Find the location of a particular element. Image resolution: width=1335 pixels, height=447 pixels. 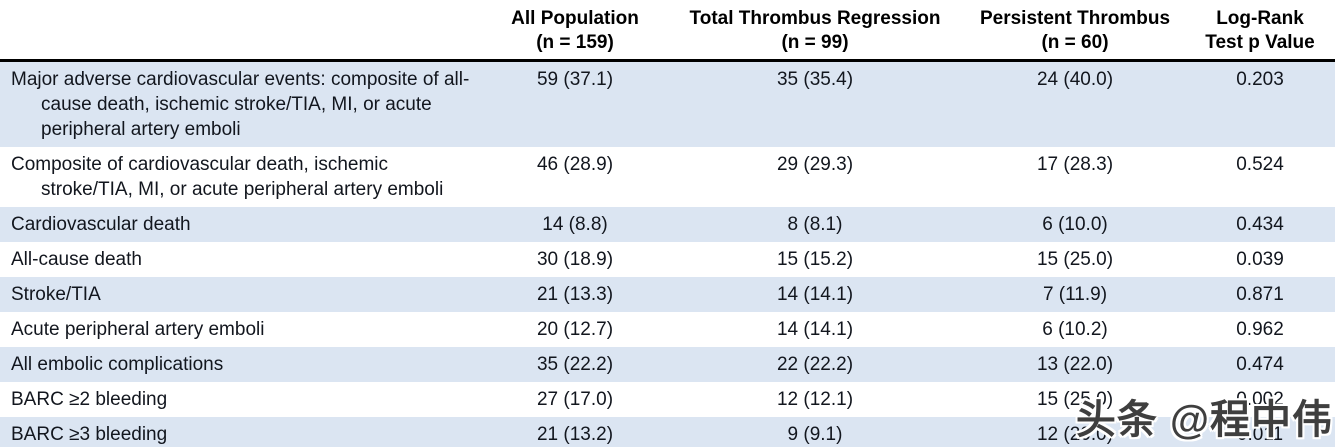

header-log-rank-p-value: Log-Rank Test p Value is located at coordinates (1260, 33).